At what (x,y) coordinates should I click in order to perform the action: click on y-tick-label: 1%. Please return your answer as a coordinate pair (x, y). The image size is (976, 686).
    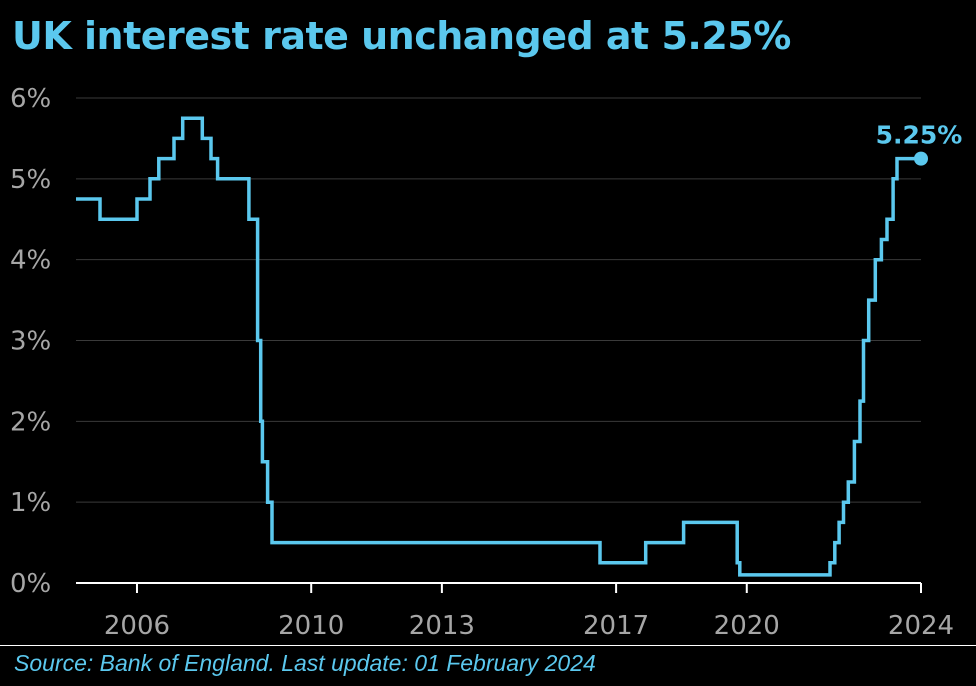
    Looking at the image, I should click on (30, 503).